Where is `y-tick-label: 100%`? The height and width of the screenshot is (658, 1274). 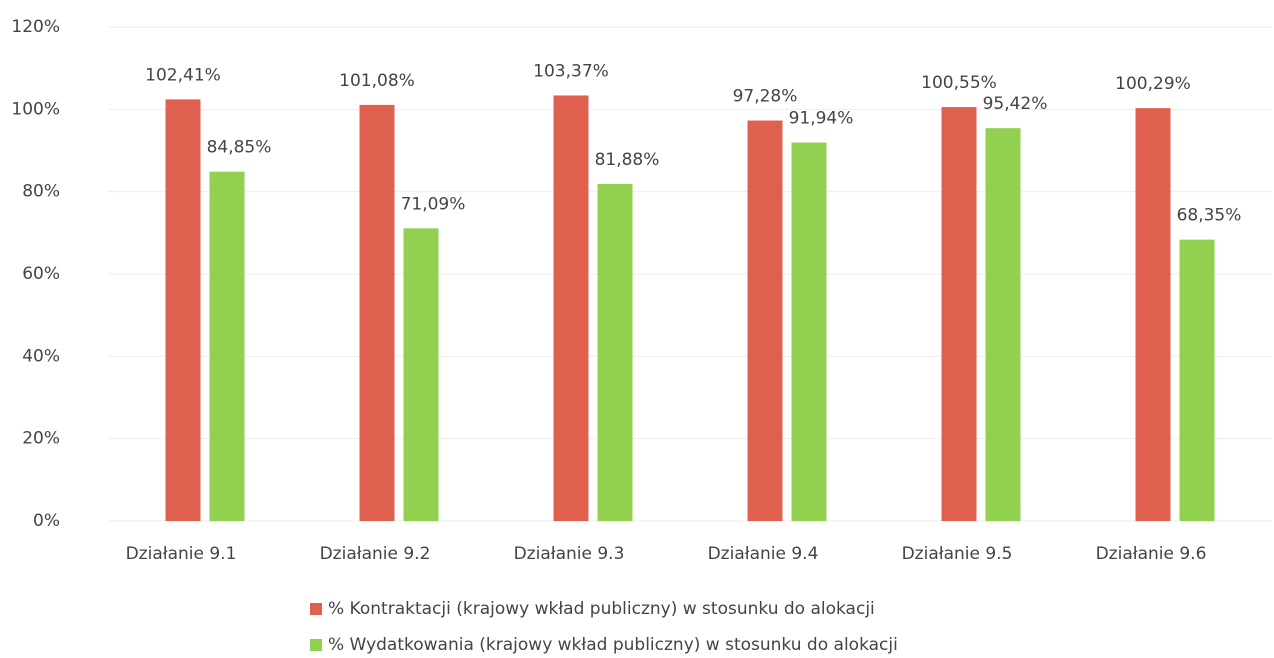 y-tick-label: 100% is located at coordinates (35, 109).